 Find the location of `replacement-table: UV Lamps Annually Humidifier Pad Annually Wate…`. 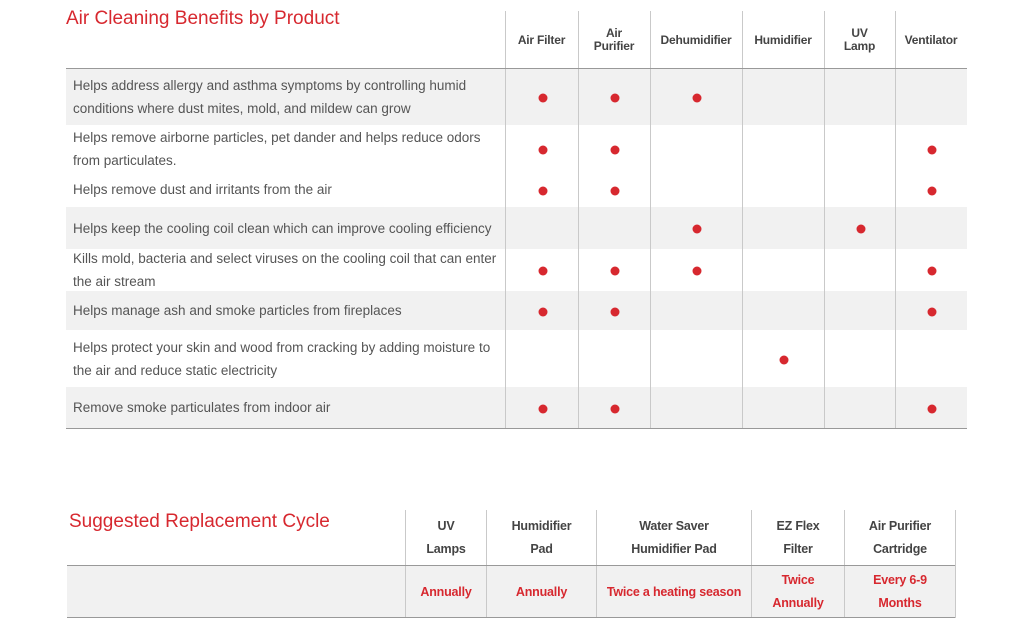

replacement-table: UV Lamps Annually Humidifier Pad Annually Wate… is located at coordinates (511, 564).